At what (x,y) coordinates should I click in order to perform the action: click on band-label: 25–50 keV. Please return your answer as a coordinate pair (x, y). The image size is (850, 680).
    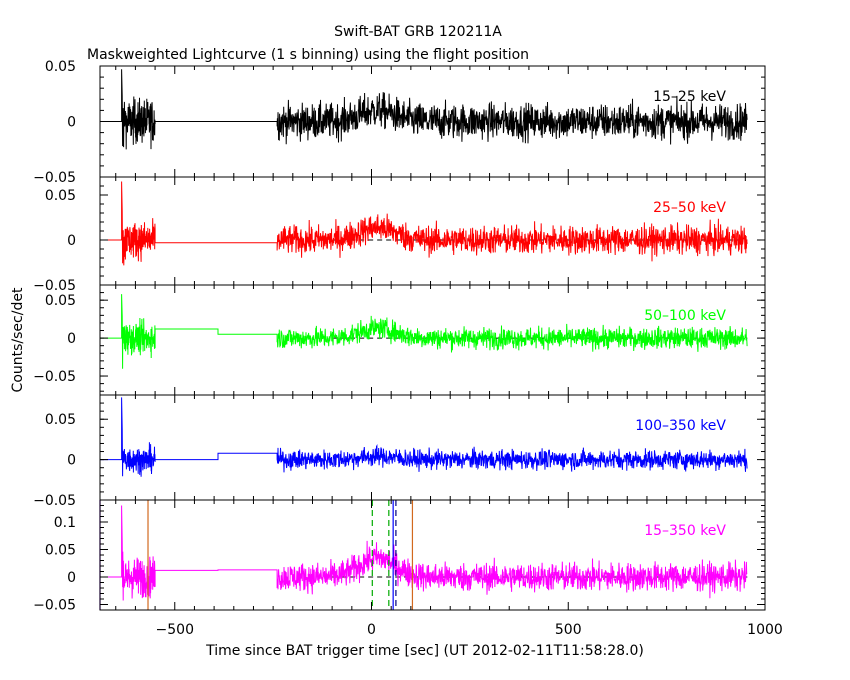
    Looking at the image, I should click on (689, 208).